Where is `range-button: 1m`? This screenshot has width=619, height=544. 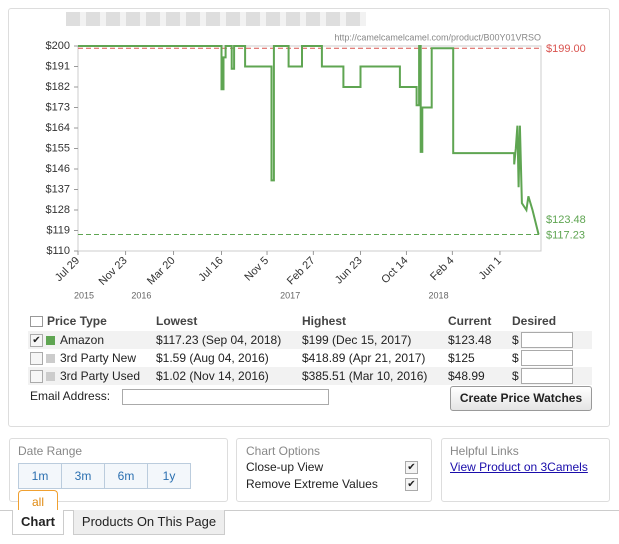
range-button: 1m is located at coordinates (40, 476).